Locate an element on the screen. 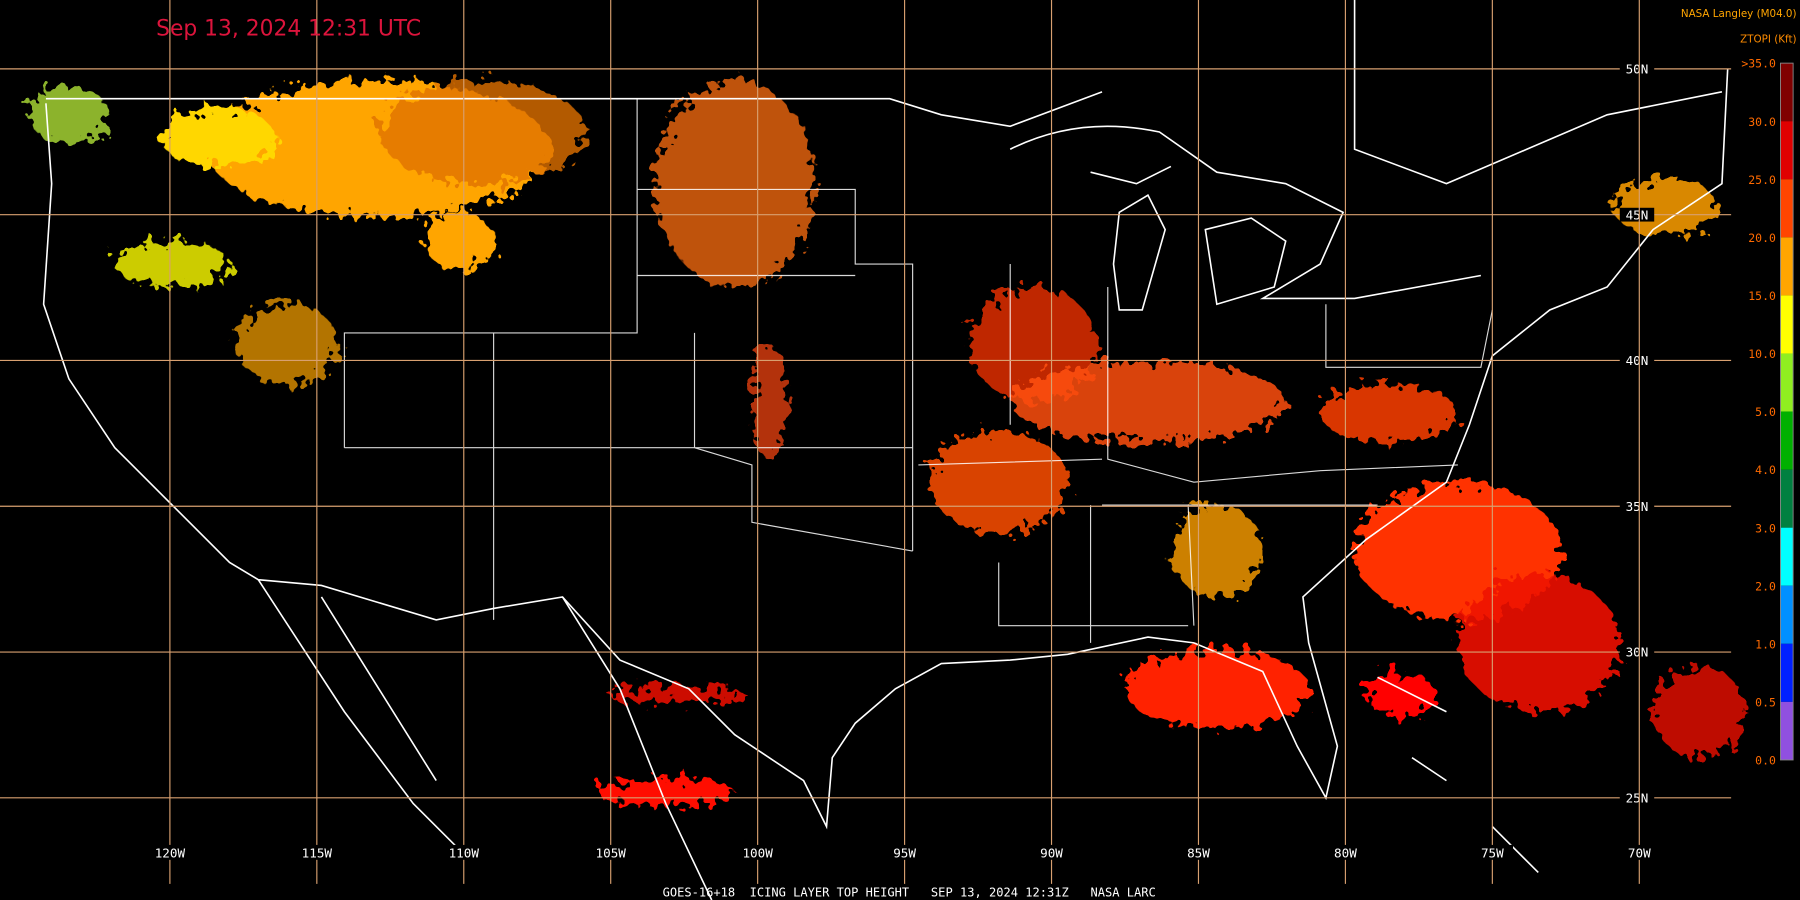  latitude-label: 35N is located at coordinates (1637, 506).